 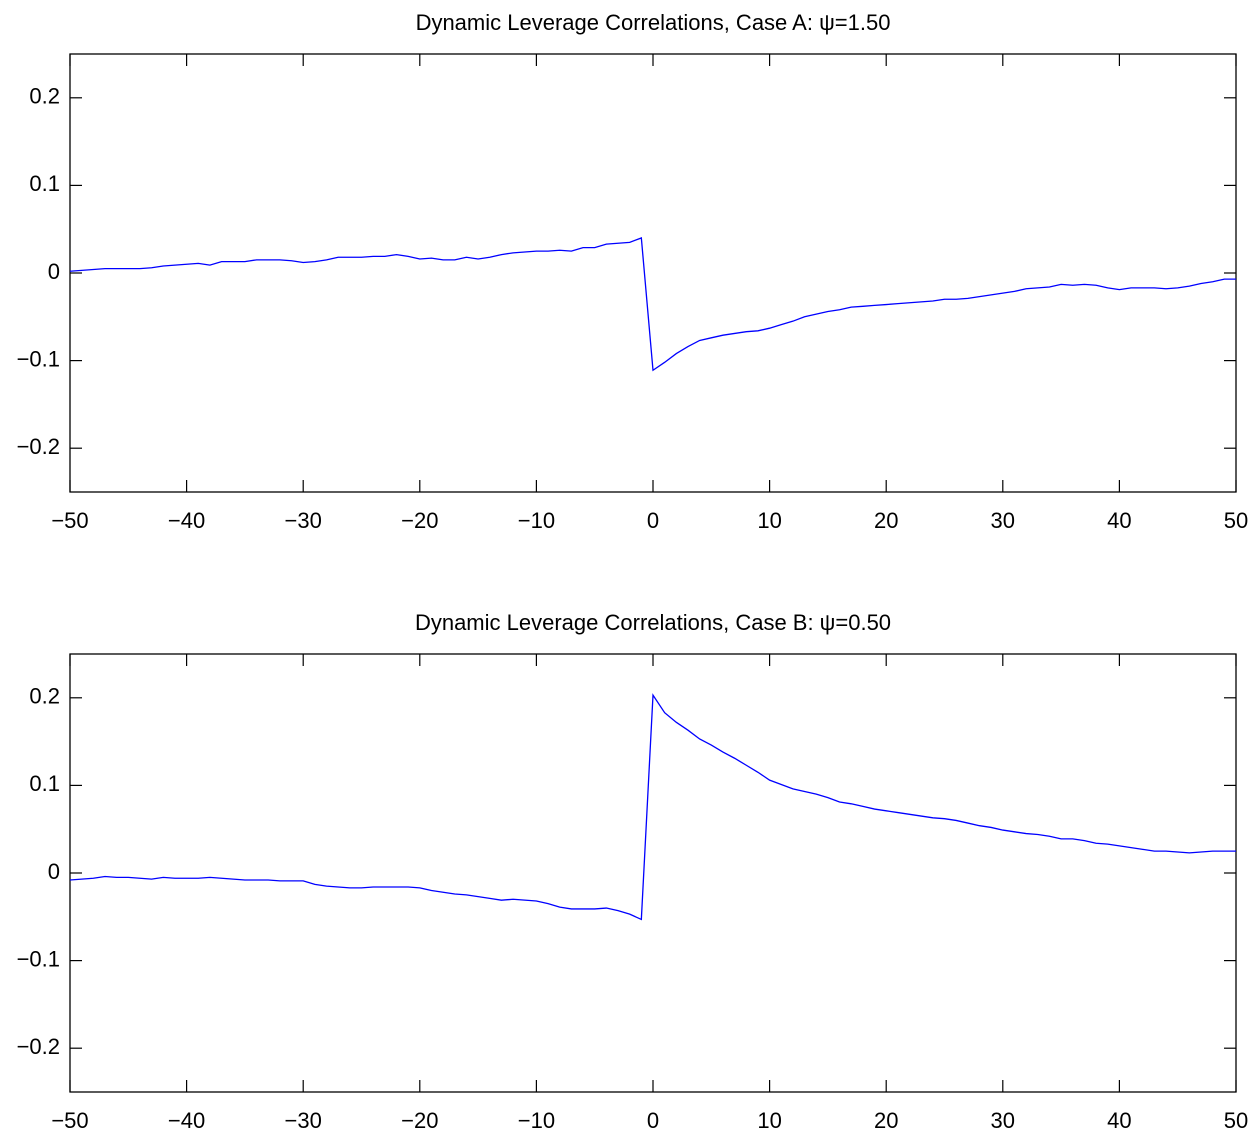 What do you see at coordinates (652, 304) in the screenshot?
I see `data-line` at bounding box center [652, 304].